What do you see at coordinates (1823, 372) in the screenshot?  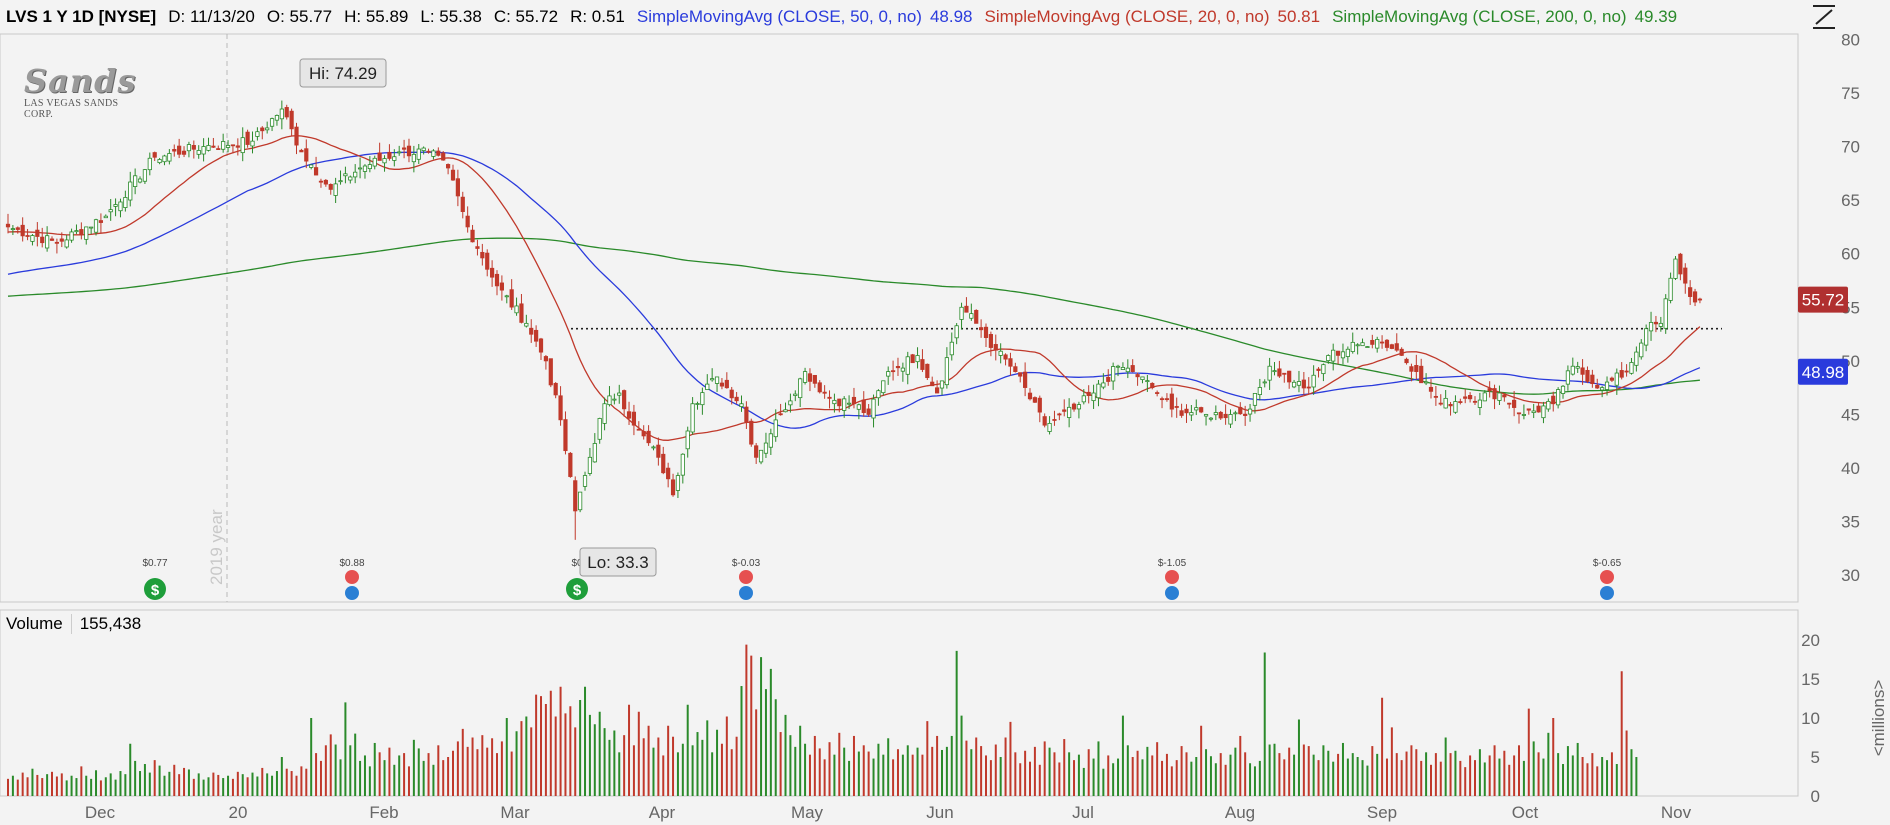 I see `sma50-badge-text: 48.98` at bounding box center [1823, 372].